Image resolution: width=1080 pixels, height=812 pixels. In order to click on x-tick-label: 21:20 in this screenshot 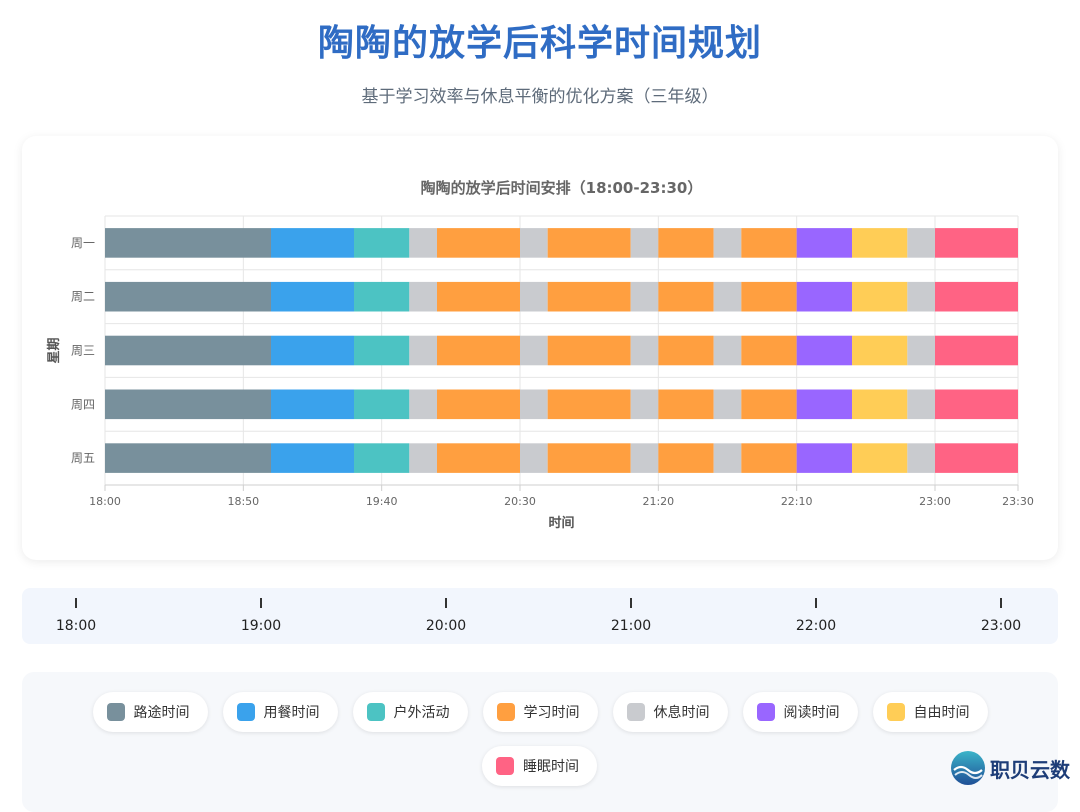, I will do `click(658, 501)`.